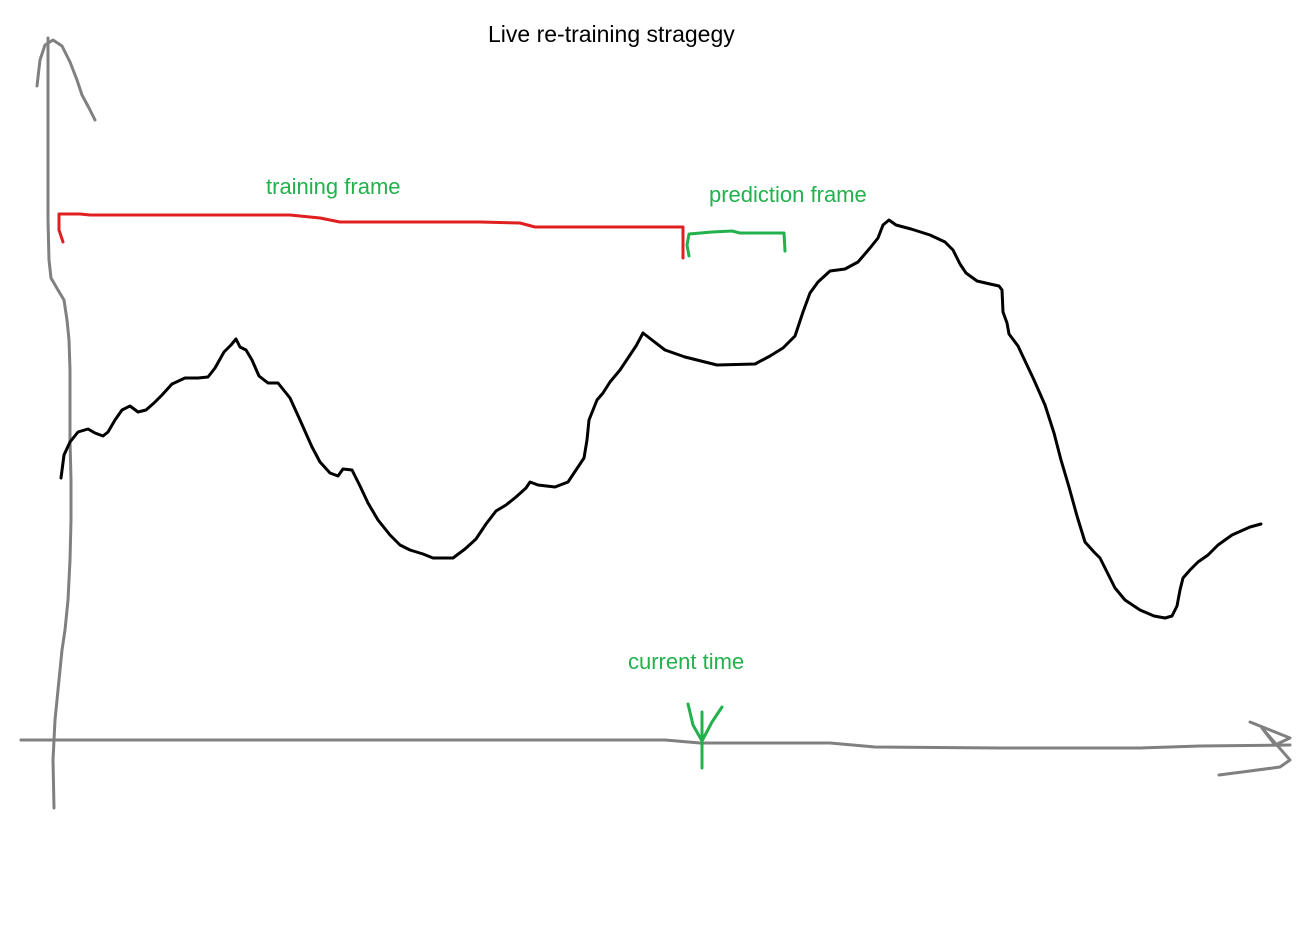  What do you see at coordinates (736, 243) in the screenshot?
I see `prediction-frame-bracket` at bounding box center [736, 243].